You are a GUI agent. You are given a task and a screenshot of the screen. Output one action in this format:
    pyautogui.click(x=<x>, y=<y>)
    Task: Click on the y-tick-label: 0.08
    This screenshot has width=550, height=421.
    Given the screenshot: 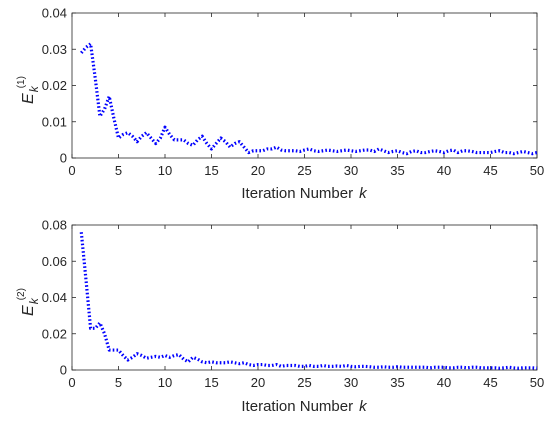 What is the action you would take?
    pyautogui.click(x=54, y=225)
    